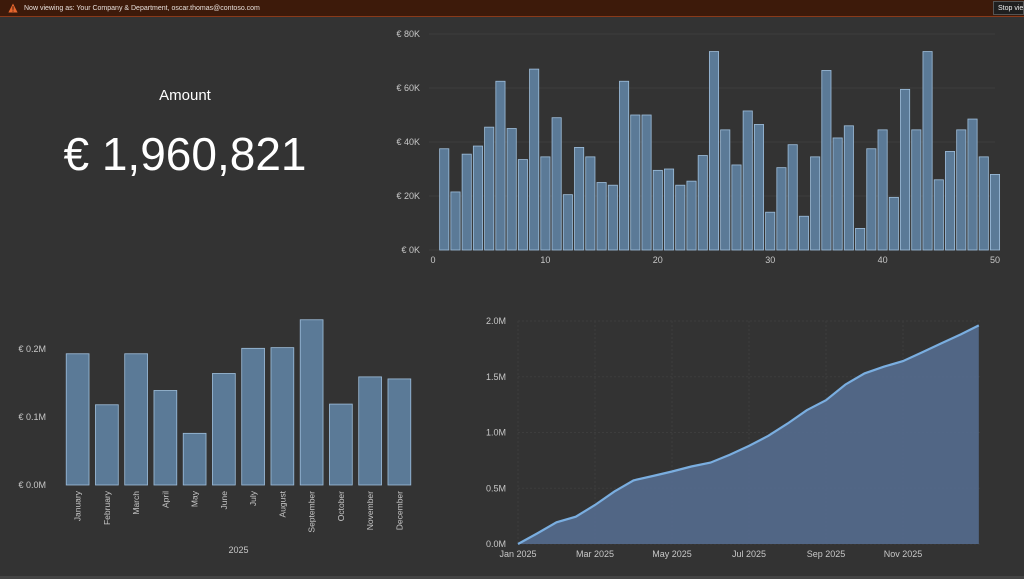  What do you see at coordinates (408, 196) in the screenshot?
I see `y-tick-label: € 20K` at bounding box center [408, 196].